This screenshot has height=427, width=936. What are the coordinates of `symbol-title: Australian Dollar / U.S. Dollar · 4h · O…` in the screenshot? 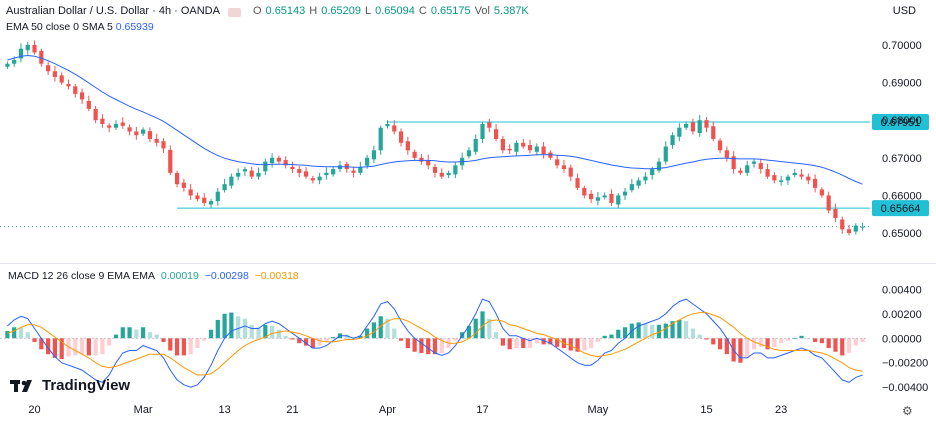 It's located at (113, 11).